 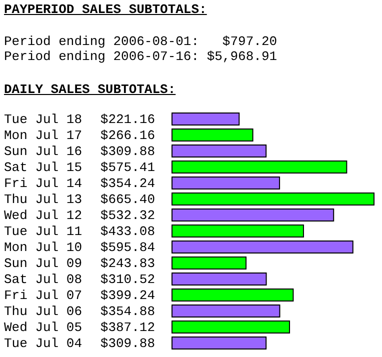 What do you see at coordinates (43, 311) in the screenshot?
I see `y-tick-label: Thu Jul 06` at bounding box center [43, 311].